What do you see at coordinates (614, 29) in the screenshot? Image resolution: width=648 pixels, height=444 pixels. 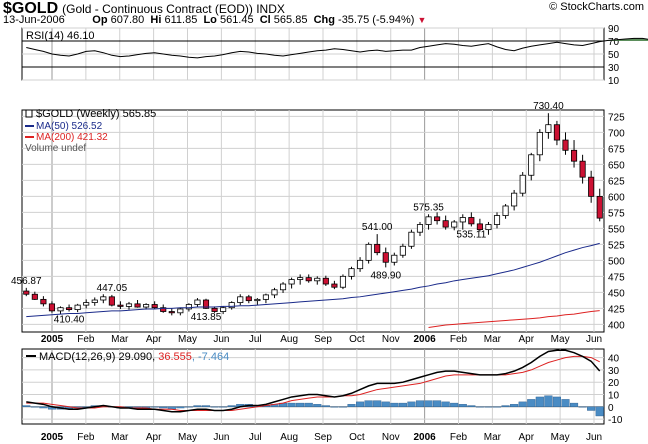 I see `rsi-tick-label: 90` at bounding box center [614, 29].